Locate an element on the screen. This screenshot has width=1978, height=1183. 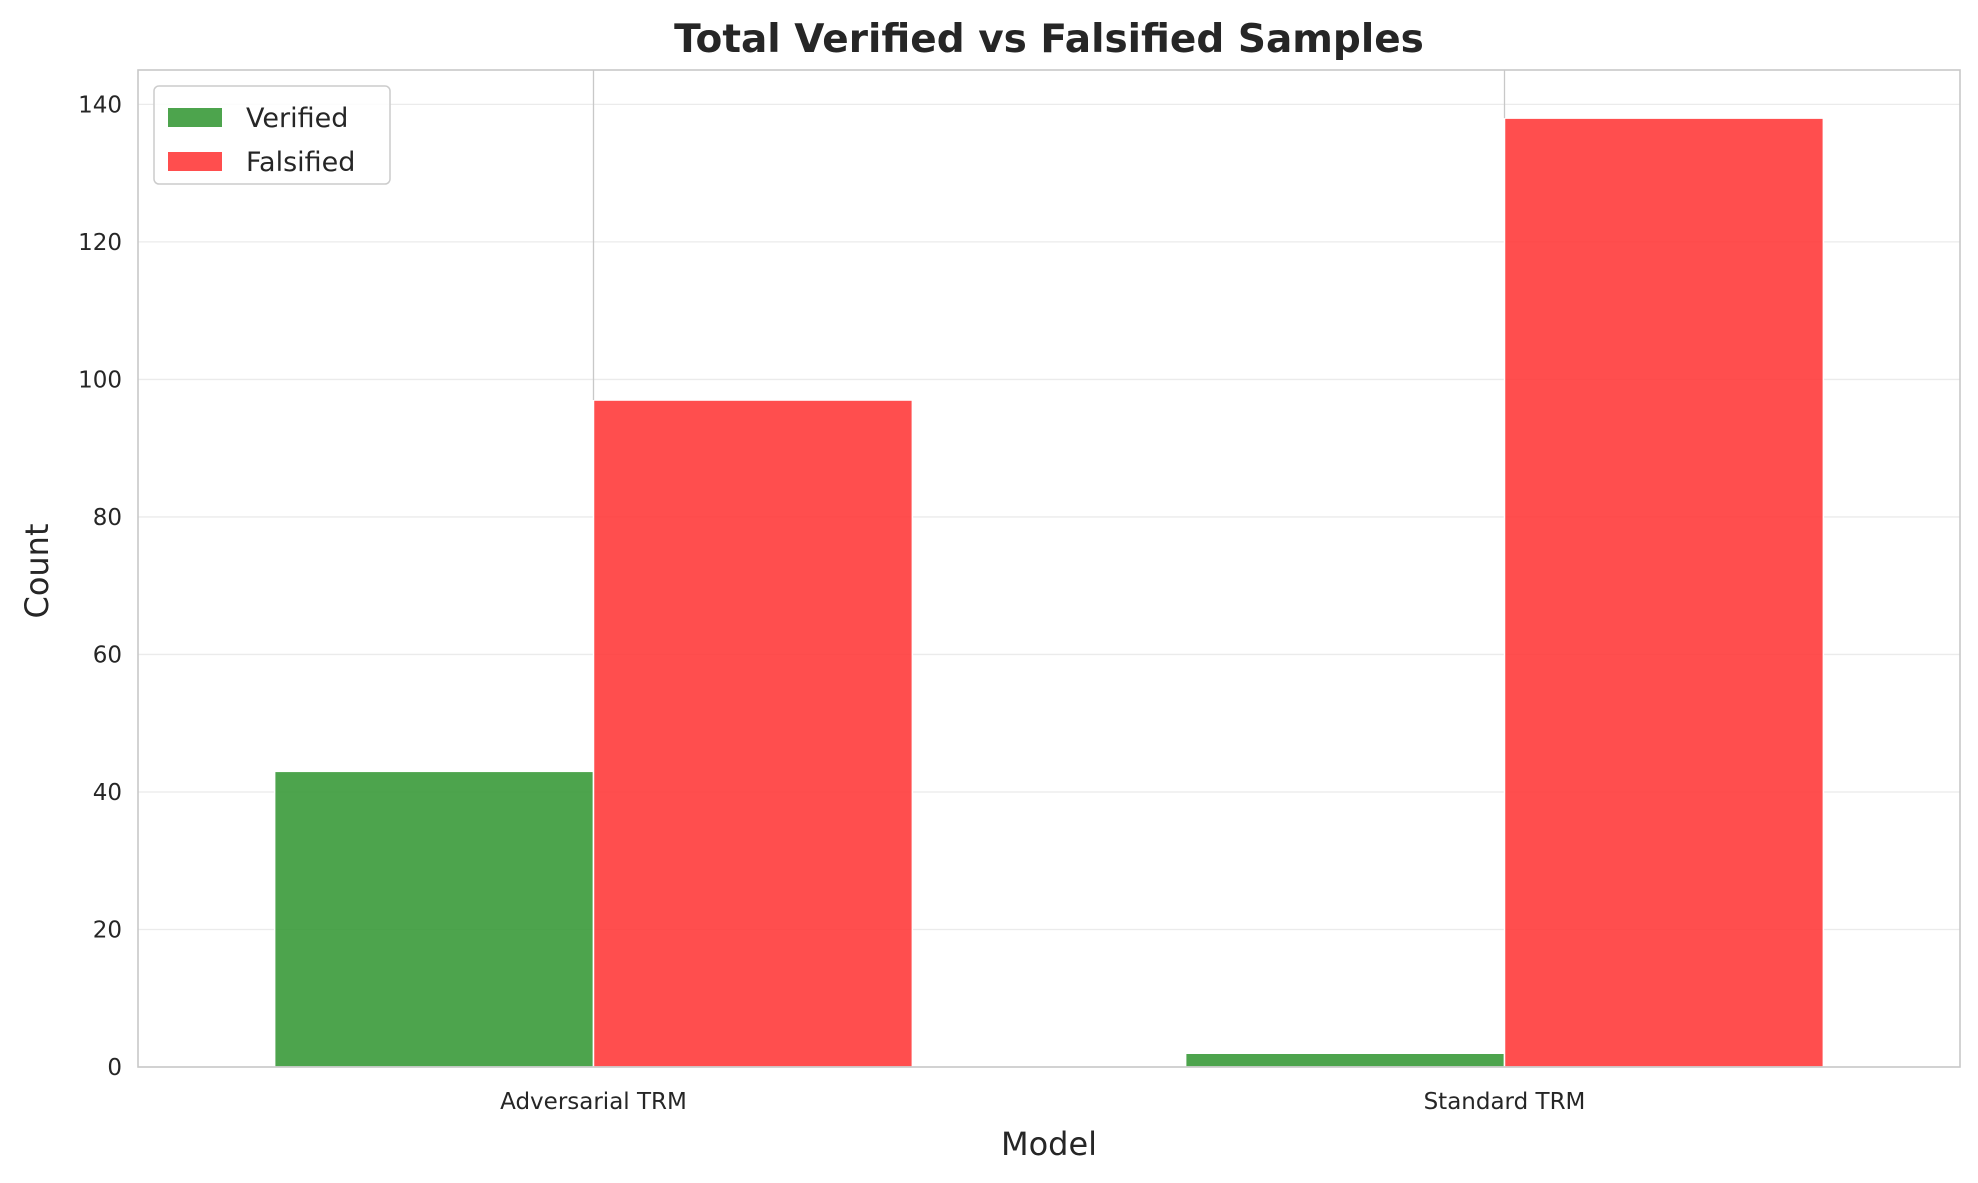
y-tick-label-1: 20 is located at coordinates (107, 930).